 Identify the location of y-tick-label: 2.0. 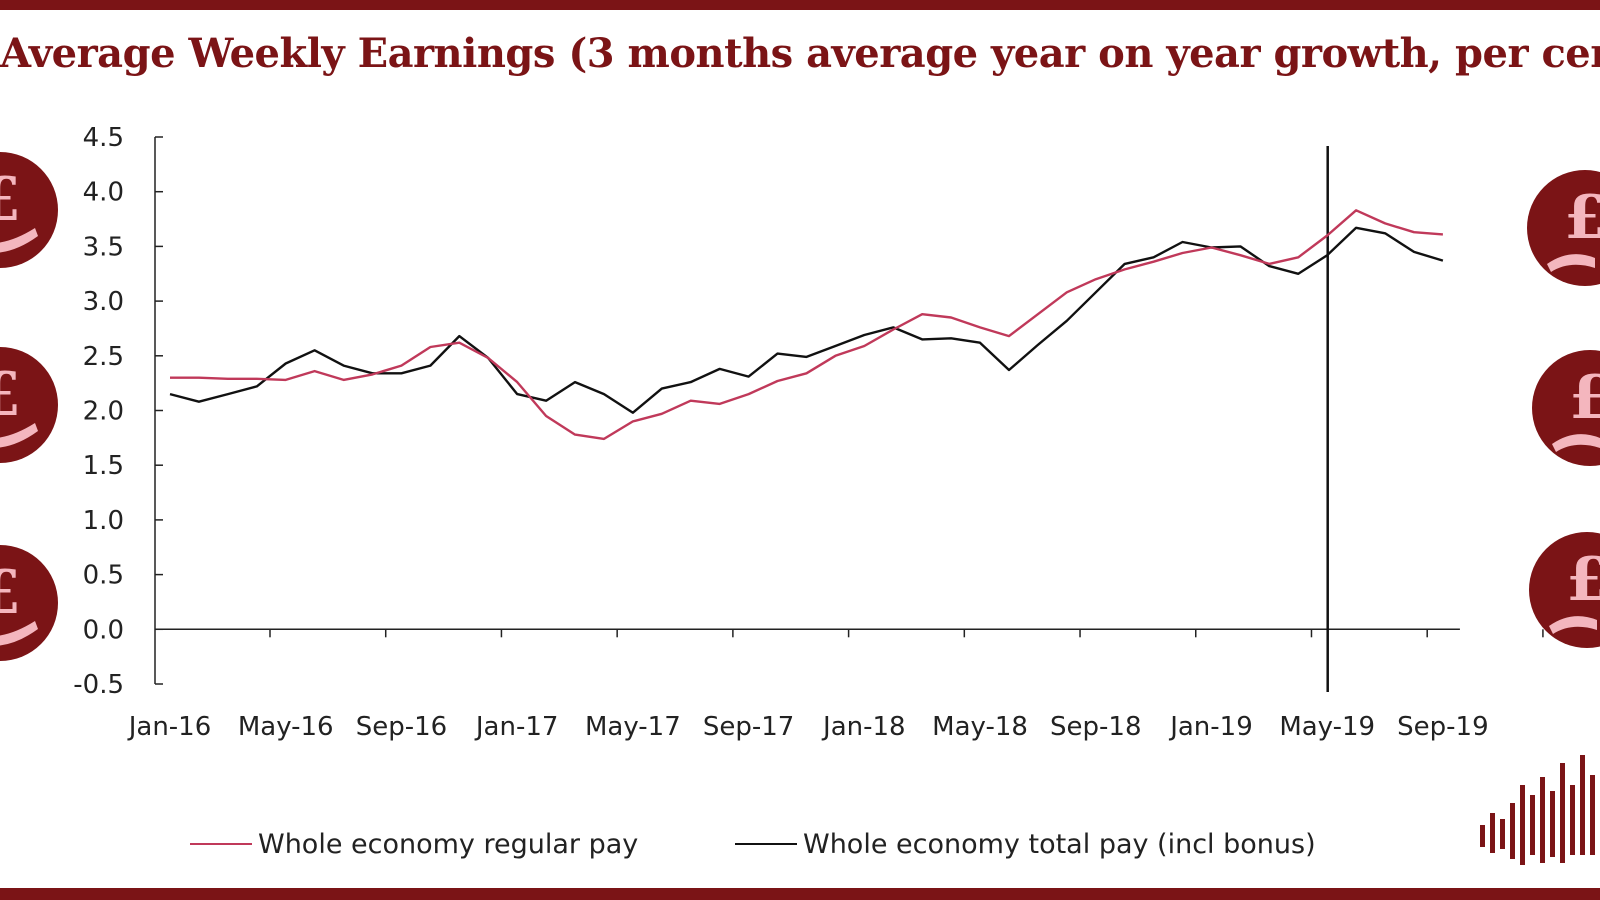
(103, 412).